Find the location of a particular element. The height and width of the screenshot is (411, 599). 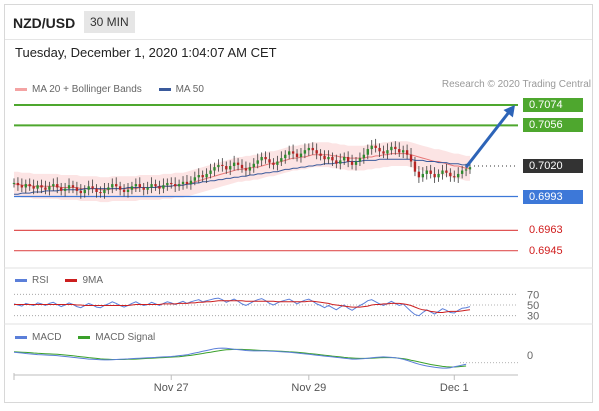

legend-item-ma20: MA 20 + Bollinger Bands is located at coordinates (78, 89).